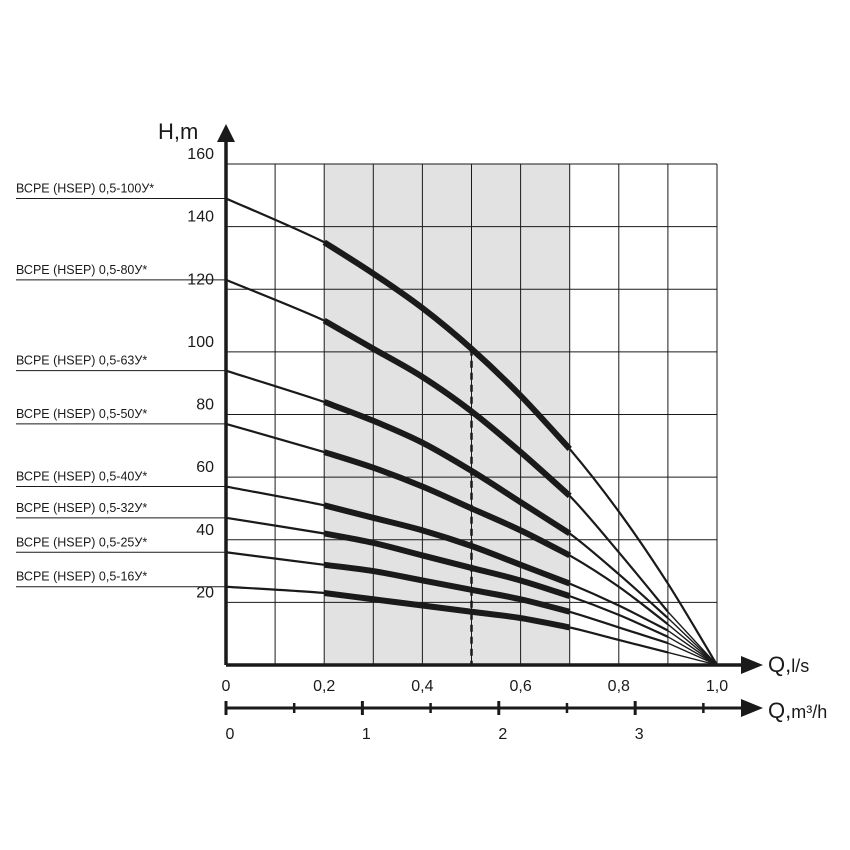 This screenshot has width=850, height=850. What do you see at coordinates (81, 577) in the screenshot?
I see `series-label-8: ВСРЕ (HSEP) 0,5-16У*` at bounding box center [81, 577].